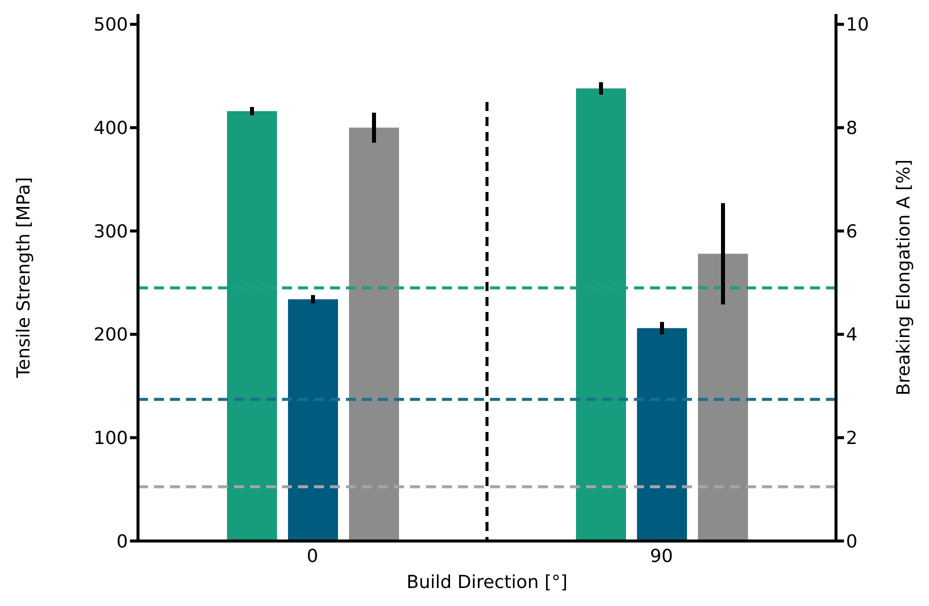 Image resolution: width=929 pixels, height=606 pixels. What do you see at coordinates (111, 231) in the screenshot?
I see `y-tick-label: 300` at bounding box center [111, 231].